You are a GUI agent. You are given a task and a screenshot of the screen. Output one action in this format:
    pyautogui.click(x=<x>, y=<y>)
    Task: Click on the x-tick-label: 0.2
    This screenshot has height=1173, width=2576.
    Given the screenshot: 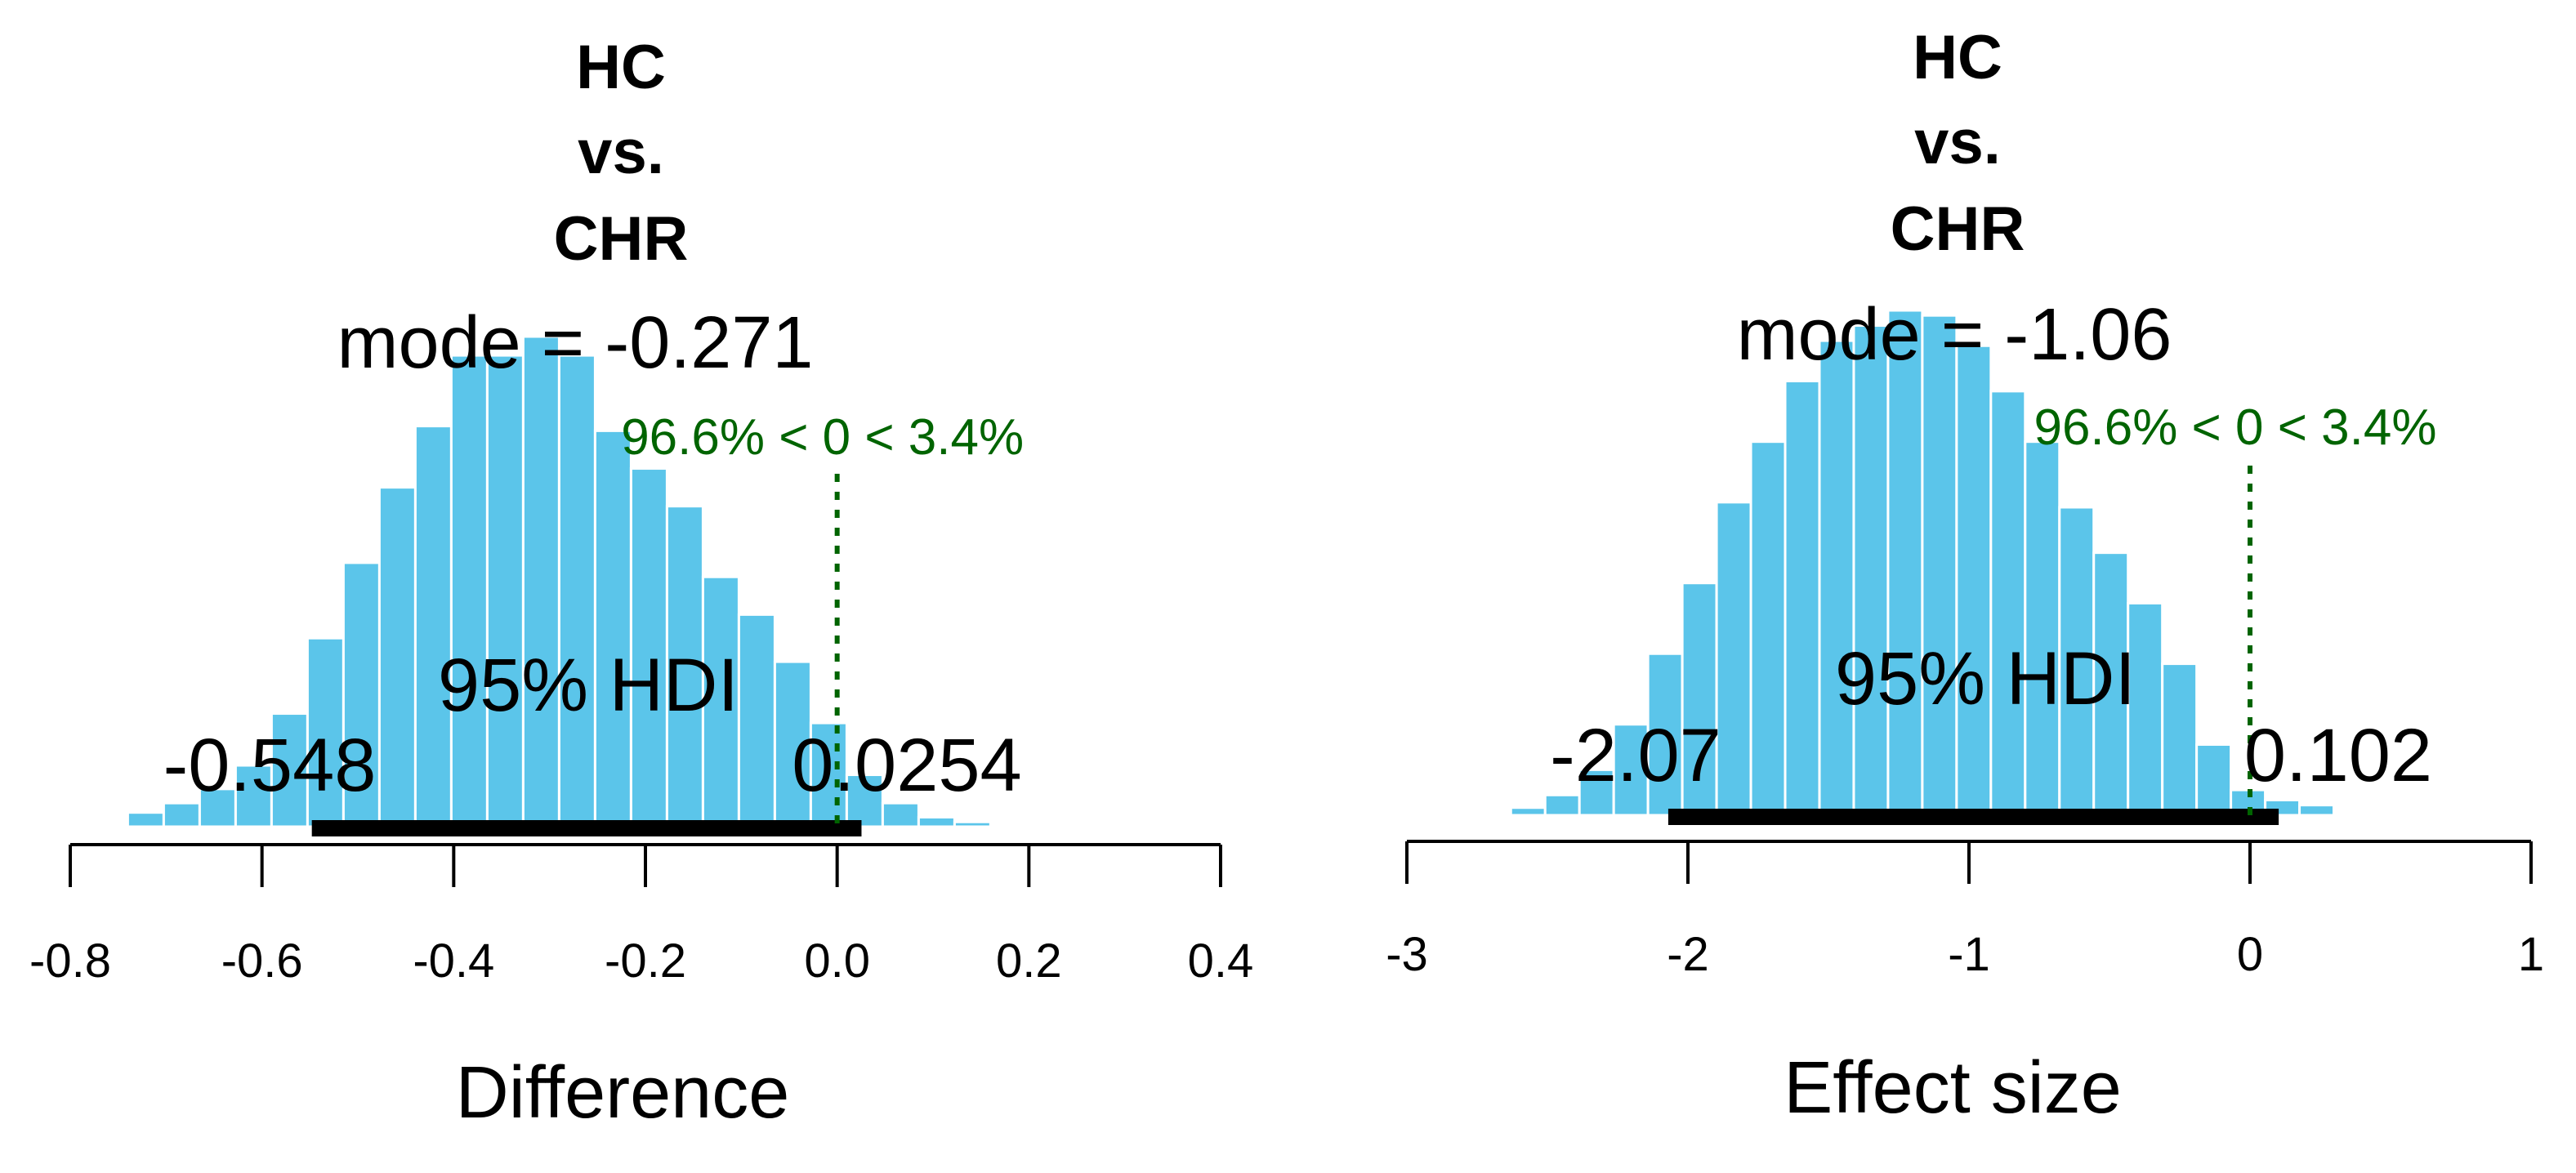 What is the action you would take?
    pyautogui.click(x=1029, y=961)
    